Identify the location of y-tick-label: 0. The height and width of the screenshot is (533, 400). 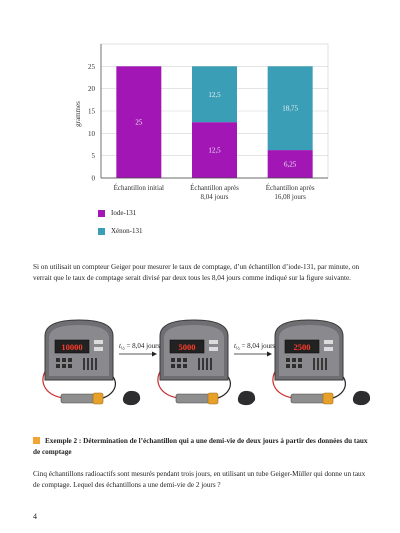
(94, 179).